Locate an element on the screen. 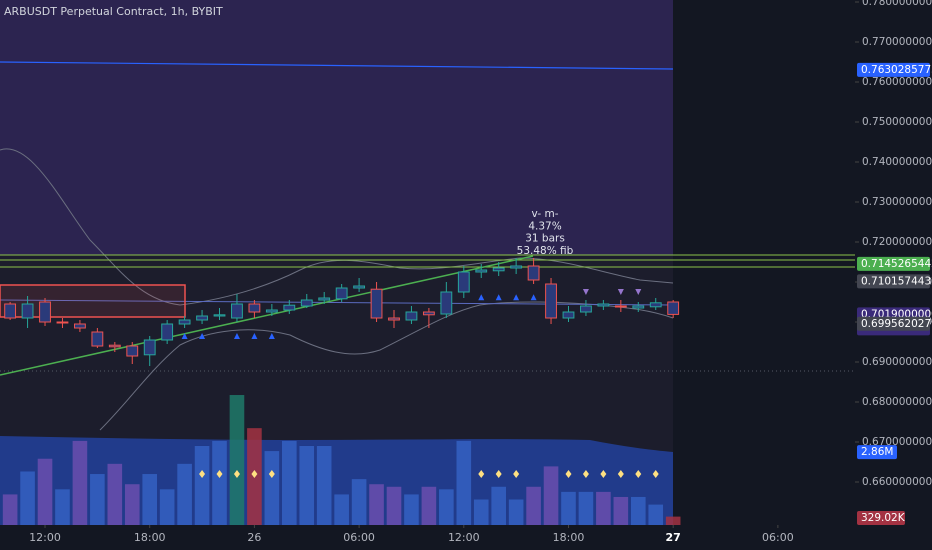  y-tick-label: 0.7400000000 is located at coordinates (897, 162).